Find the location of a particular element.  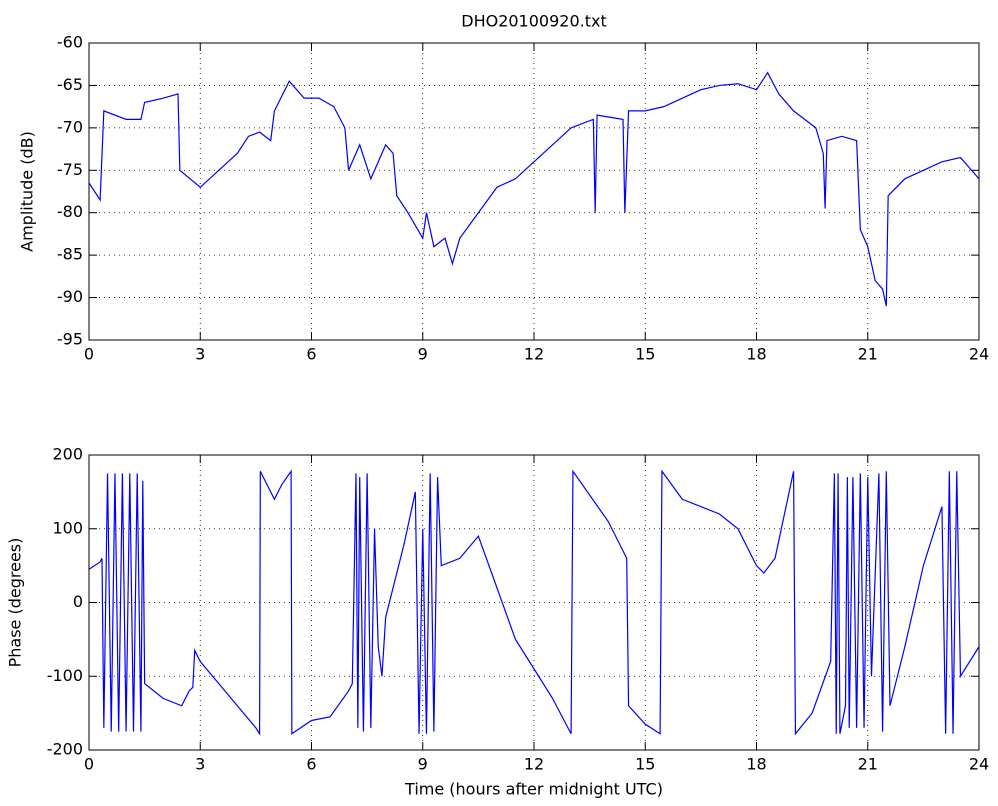

y-tick-label: 100 is located at coordinates (67, 527).